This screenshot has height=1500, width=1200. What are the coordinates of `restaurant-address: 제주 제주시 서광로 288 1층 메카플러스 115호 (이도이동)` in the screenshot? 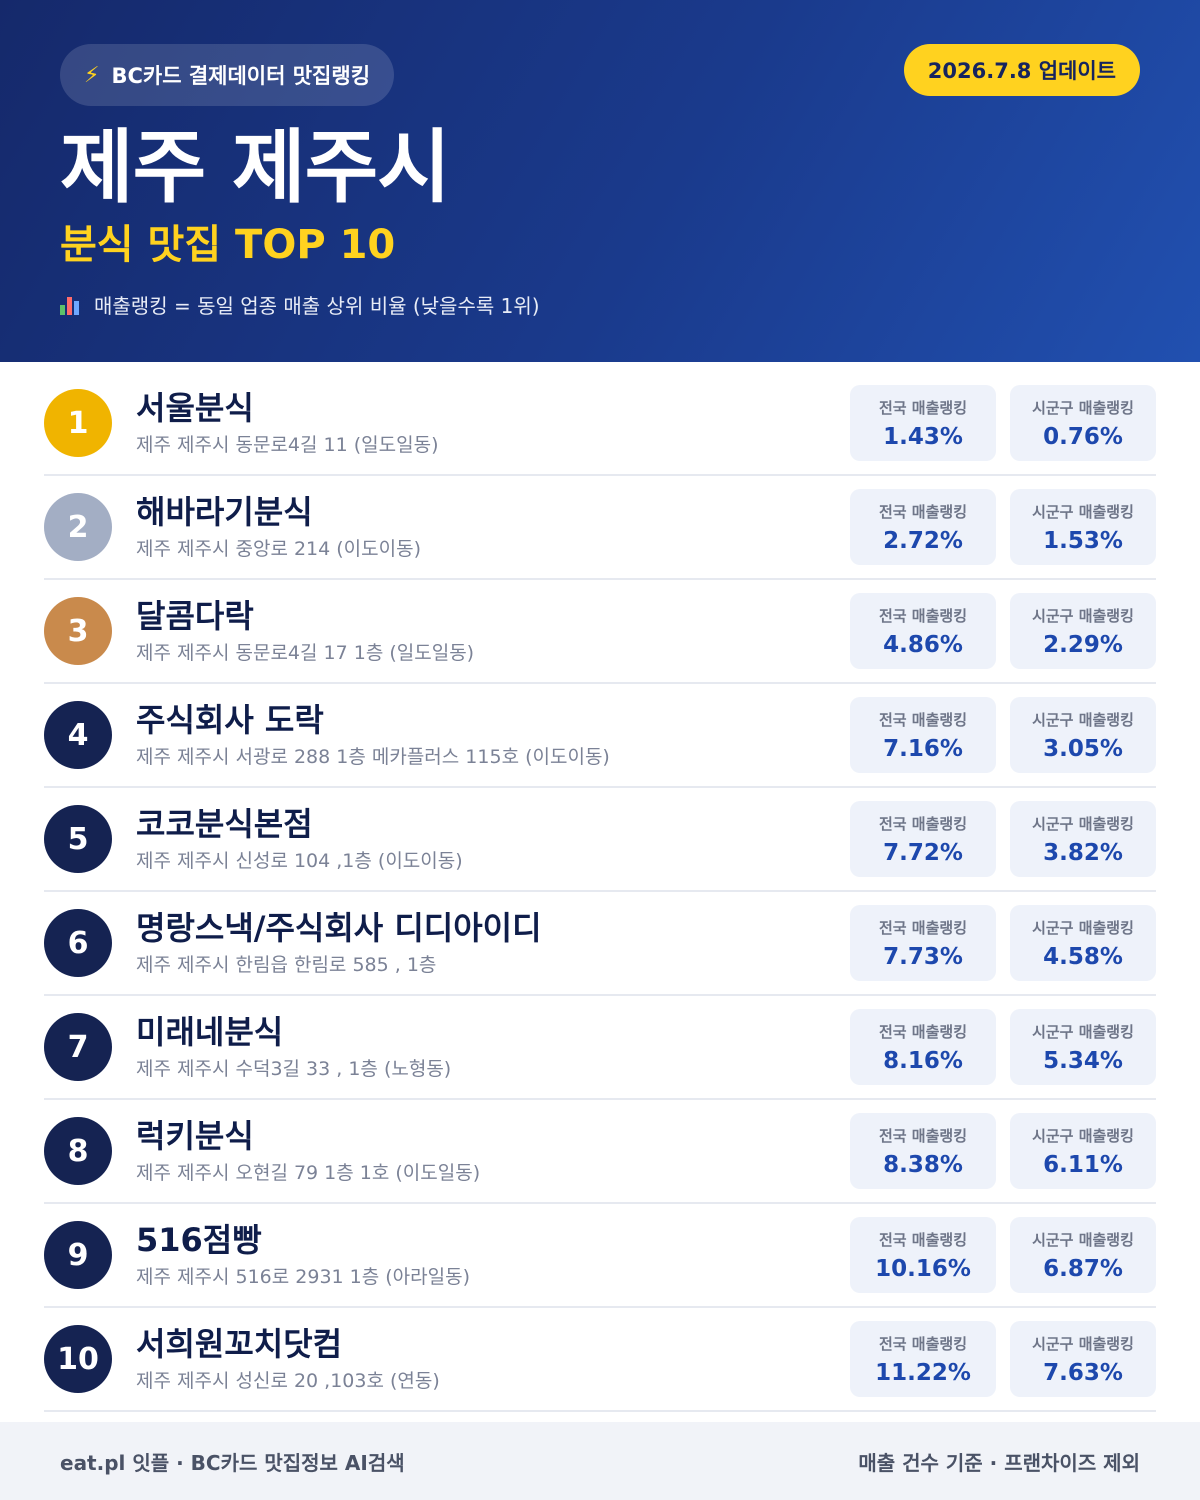 It's located at (373, 757).